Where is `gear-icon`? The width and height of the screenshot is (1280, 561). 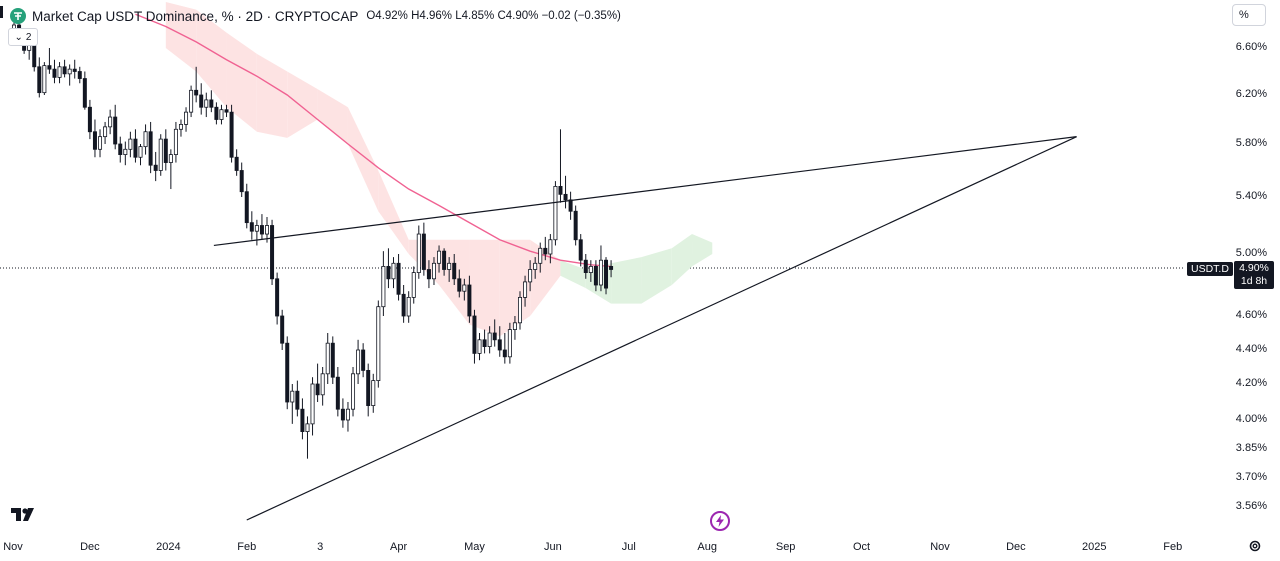 gear-icon is located at coordinates (1255, 547).